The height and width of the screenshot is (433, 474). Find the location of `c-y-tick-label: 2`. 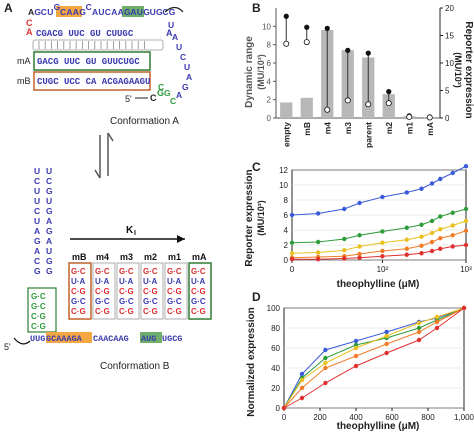

c-y-tick-label: 2 is located at coordinates (286, 245).